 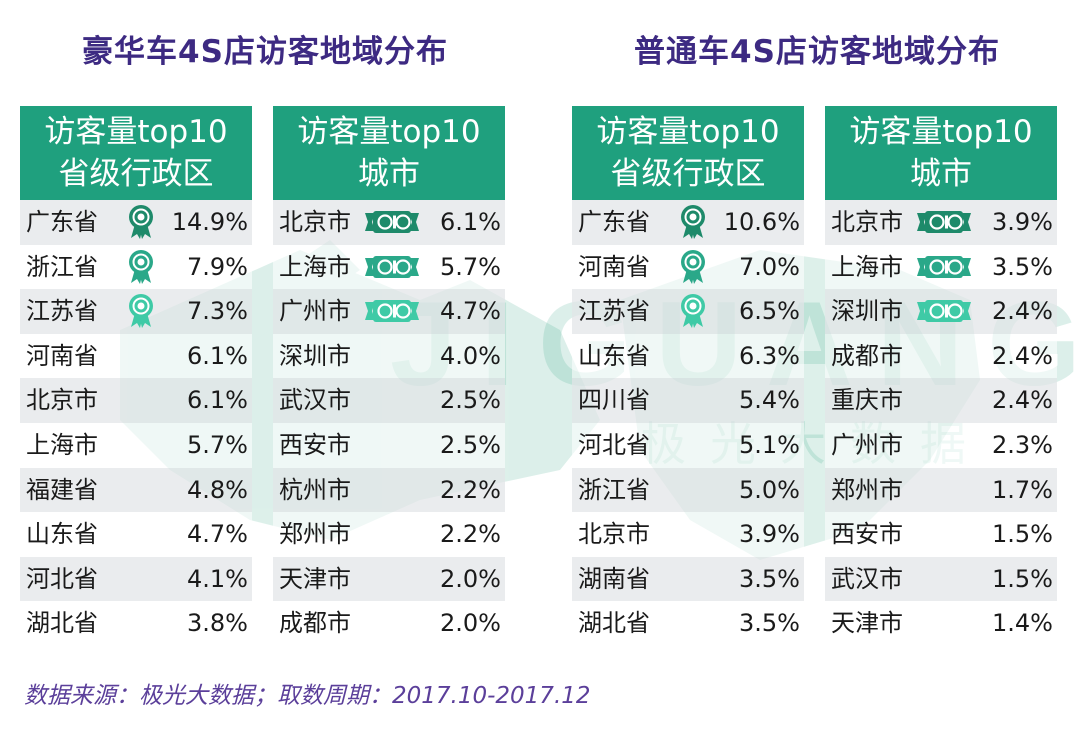 I want to click on table-row: 河北省 4.1%, so click(x=136, y=579).